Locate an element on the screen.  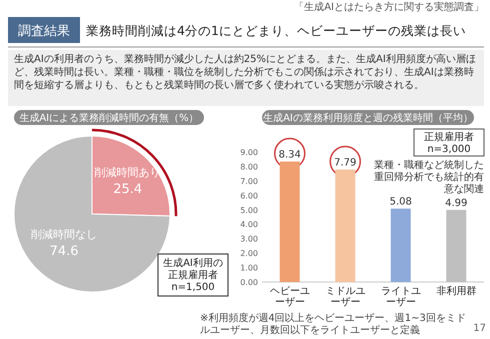
data-label: 8.34 is located at coordinates (289, 155).